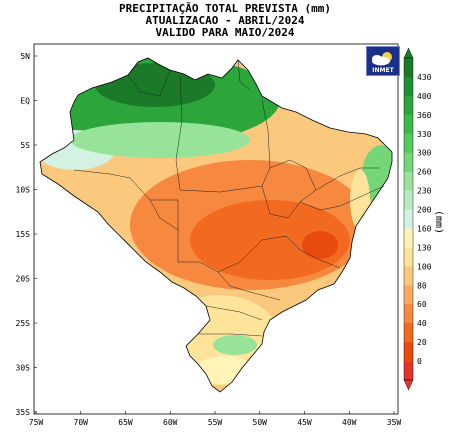 The image size is (450, 440). What do you see at coordinates (362, 196) in the screenshot?
I see `state-border-ne-coast` at bounding box center [362, 196].